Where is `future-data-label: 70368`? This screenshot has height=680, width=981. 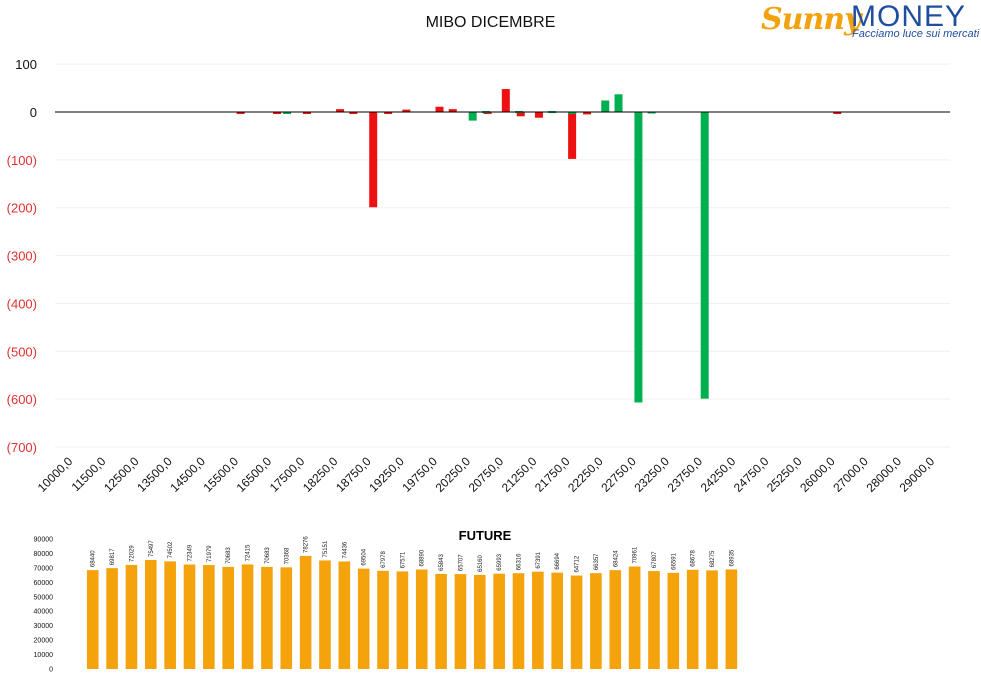
future-data-label: 70368 is located at coordinates (287, 555).